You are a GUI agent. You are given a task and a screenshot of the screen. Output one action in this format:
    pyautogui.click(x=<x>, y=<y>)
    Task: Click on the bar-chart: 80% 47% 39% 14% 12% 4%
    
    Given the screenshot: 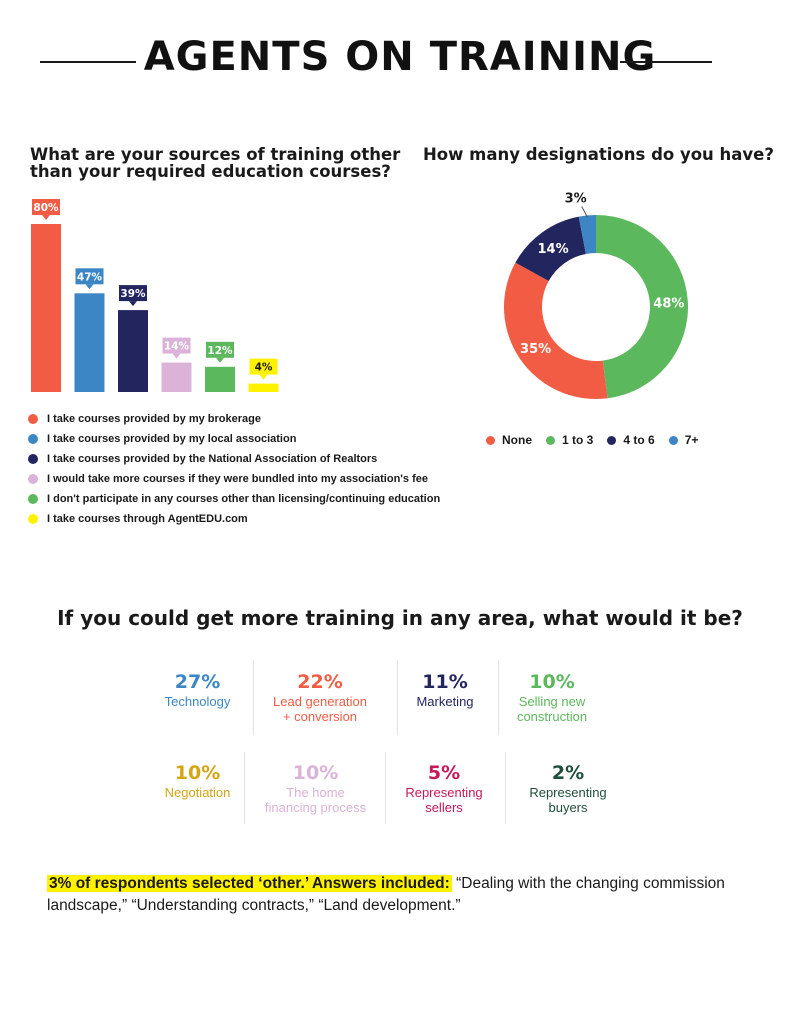 What is the action you would take?
    pyautogui.click(x=155, y=295)
    